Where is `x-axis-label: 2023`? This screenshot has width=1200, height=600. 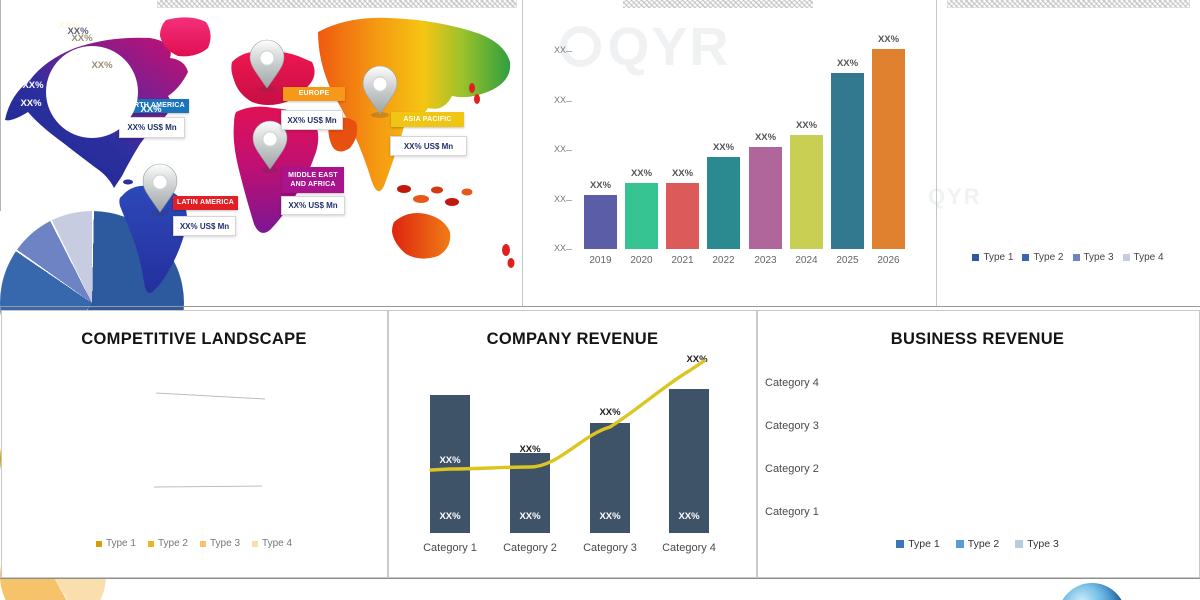
x-axis-label: 2023 is located at coordinates (765, 260).